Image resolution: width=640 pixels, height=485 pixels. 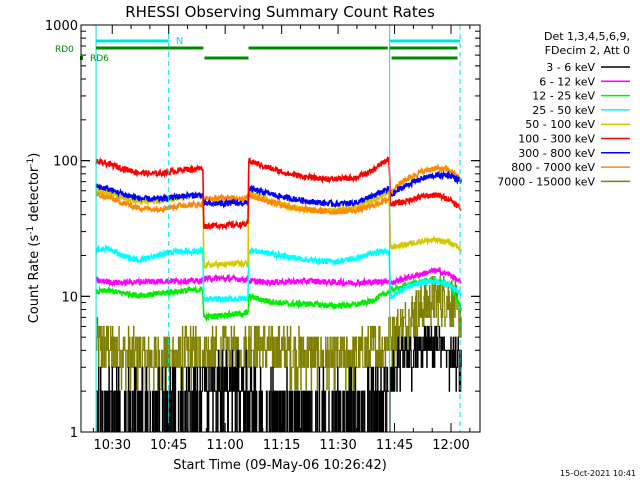 I want to click on y-tick-label: 1, so click(x=74, y=433).